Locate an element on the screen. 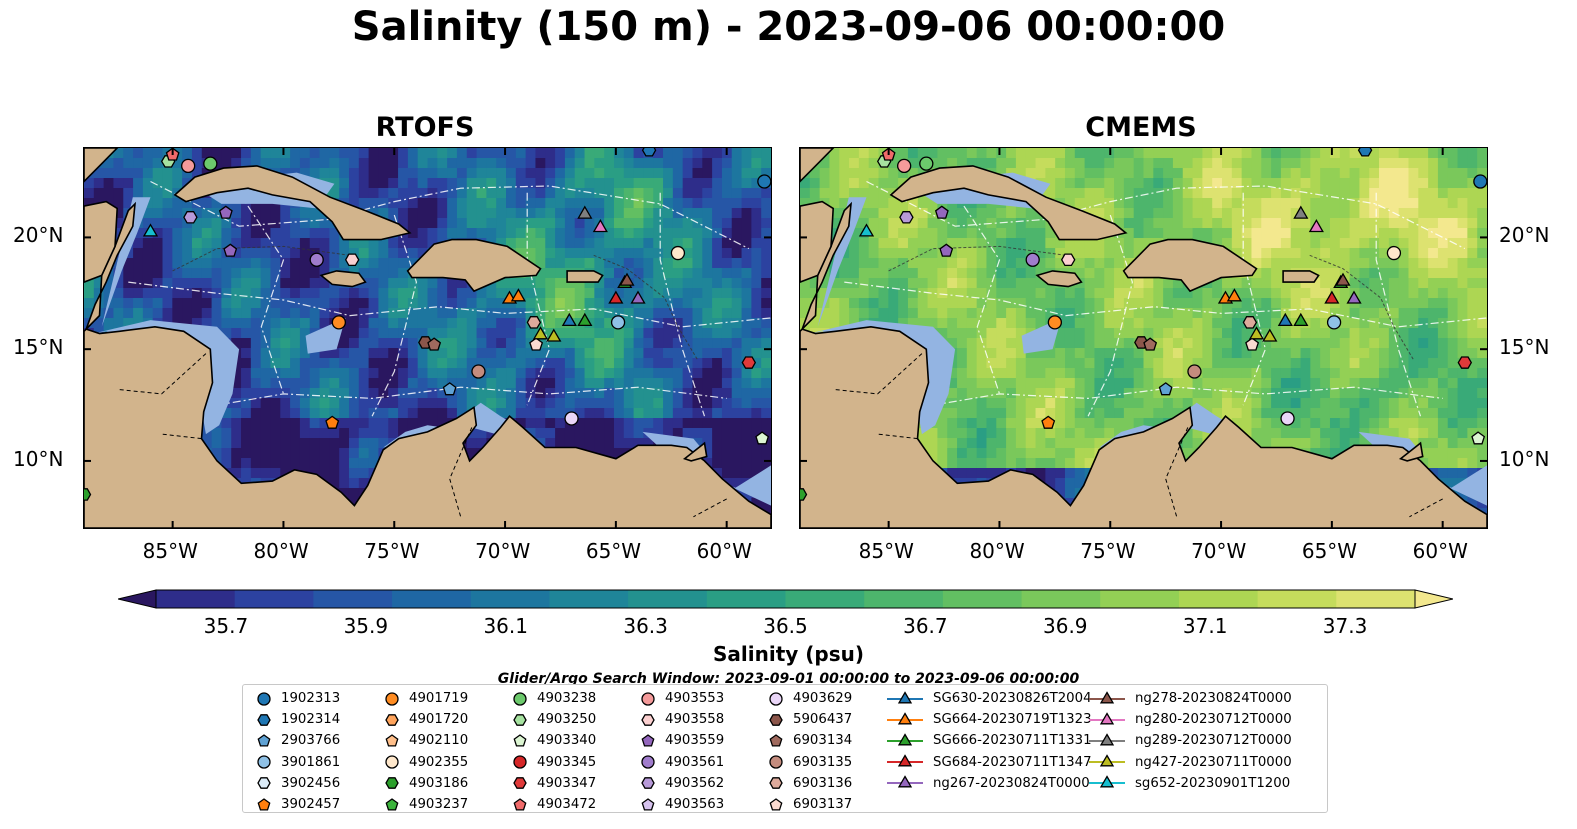 Image resolution: width=1577 pixels, height=829 pixels. legend-label: 4901719 is located at coordinates (439, 699).